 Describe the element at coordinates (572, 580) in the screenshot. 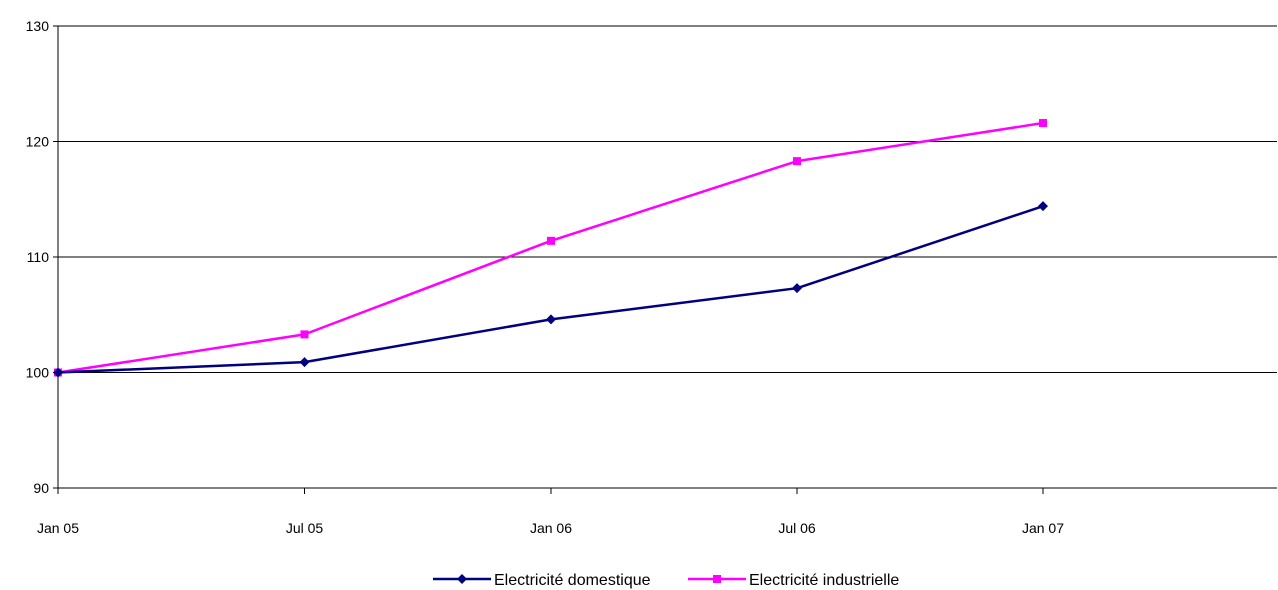

I see `legend-label: Electricité domestique` at that location.